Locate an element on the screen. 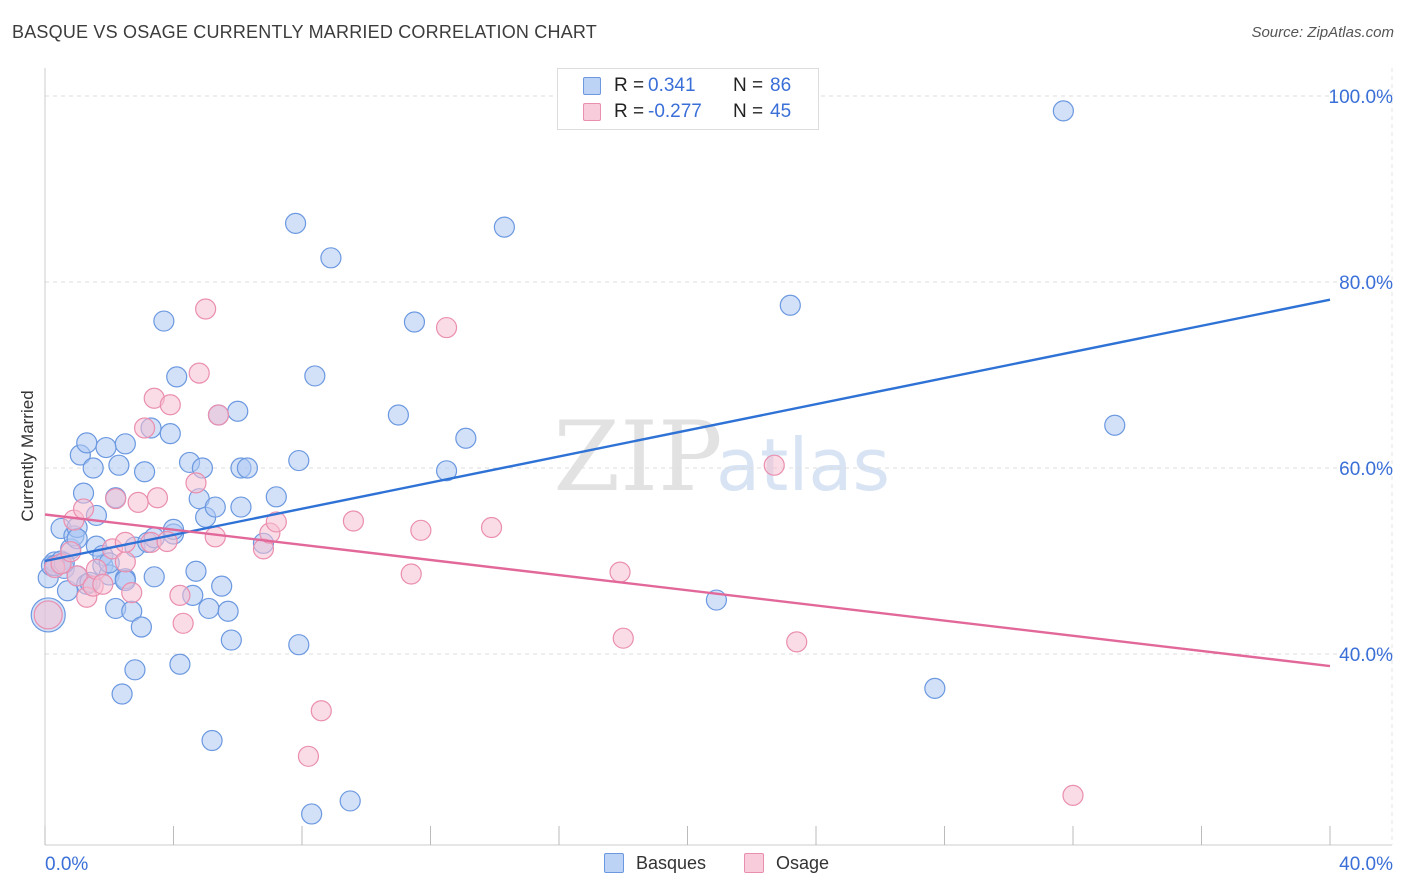  x-tick-label-max: 40.0% is located at coordinates (1366, 864).